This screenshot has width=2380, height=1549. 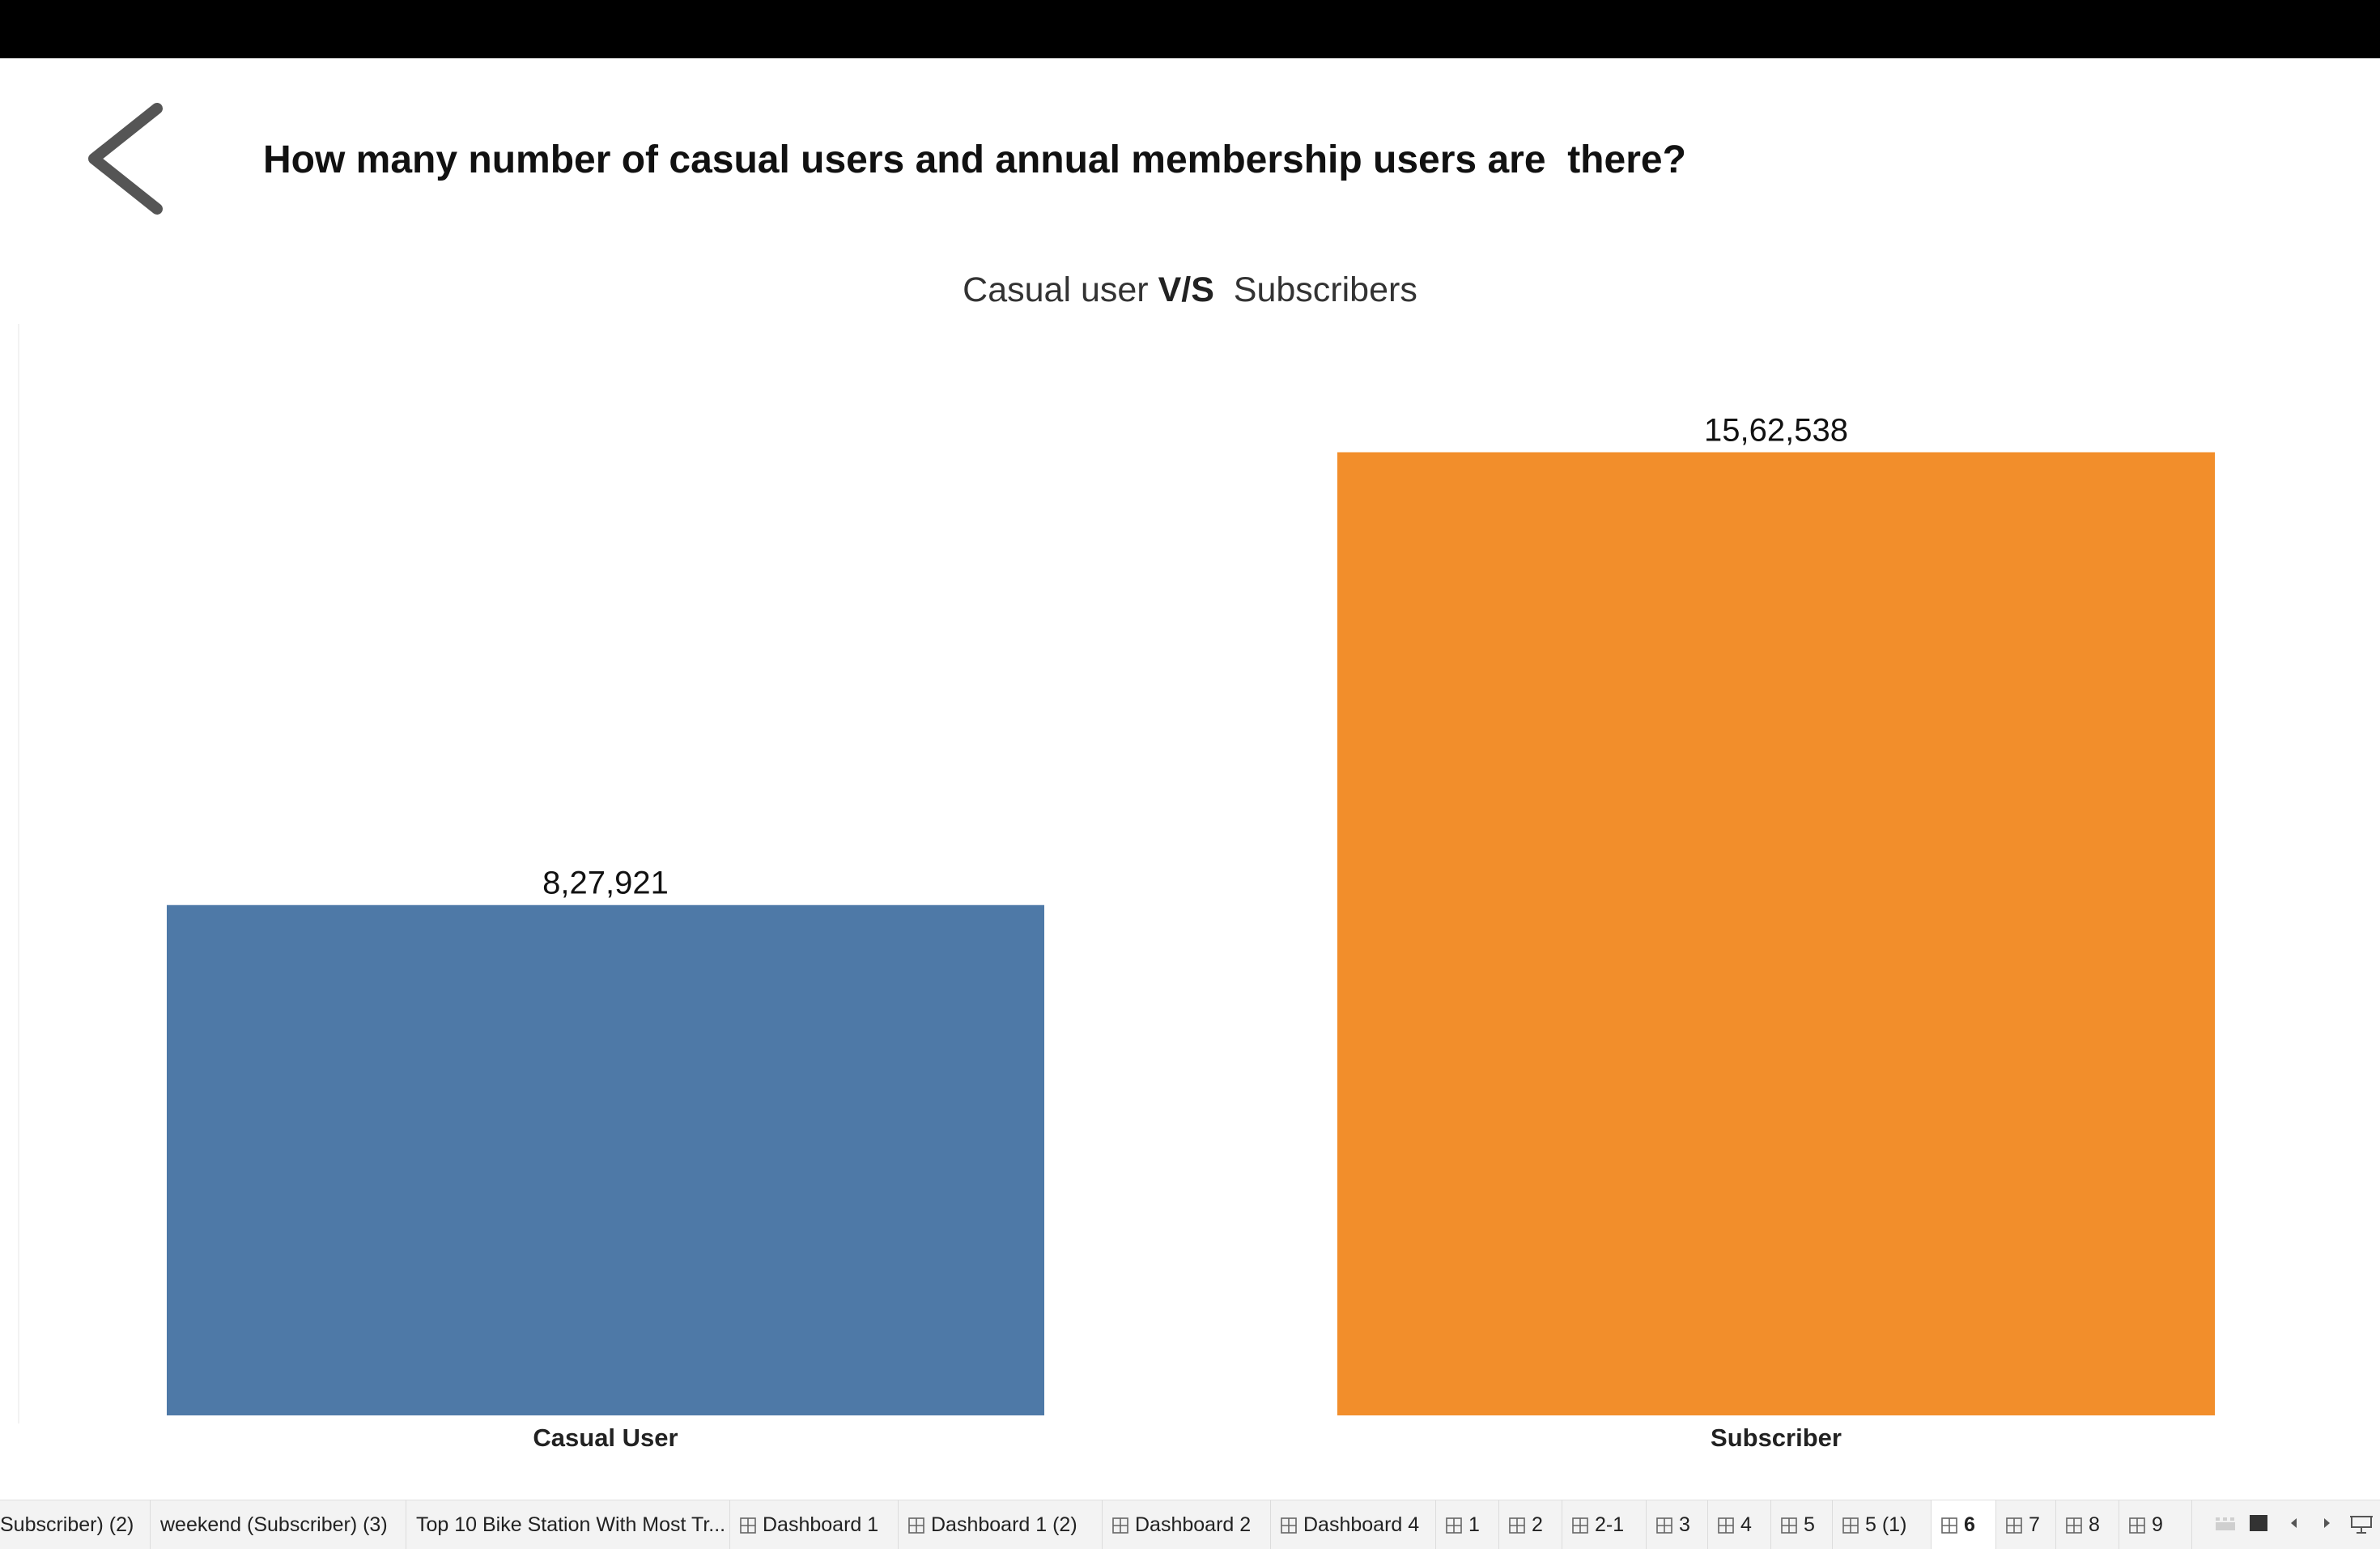 I want to click on sheet-tab-label: 3, so click(x=1685, y=1524).